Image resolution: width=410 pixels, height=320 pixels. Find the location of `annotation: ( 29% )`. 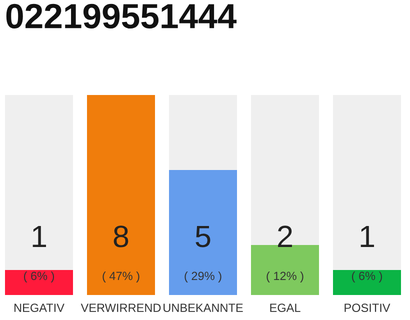

annotation: ( 29% ) is located at coordinates (203, 276).